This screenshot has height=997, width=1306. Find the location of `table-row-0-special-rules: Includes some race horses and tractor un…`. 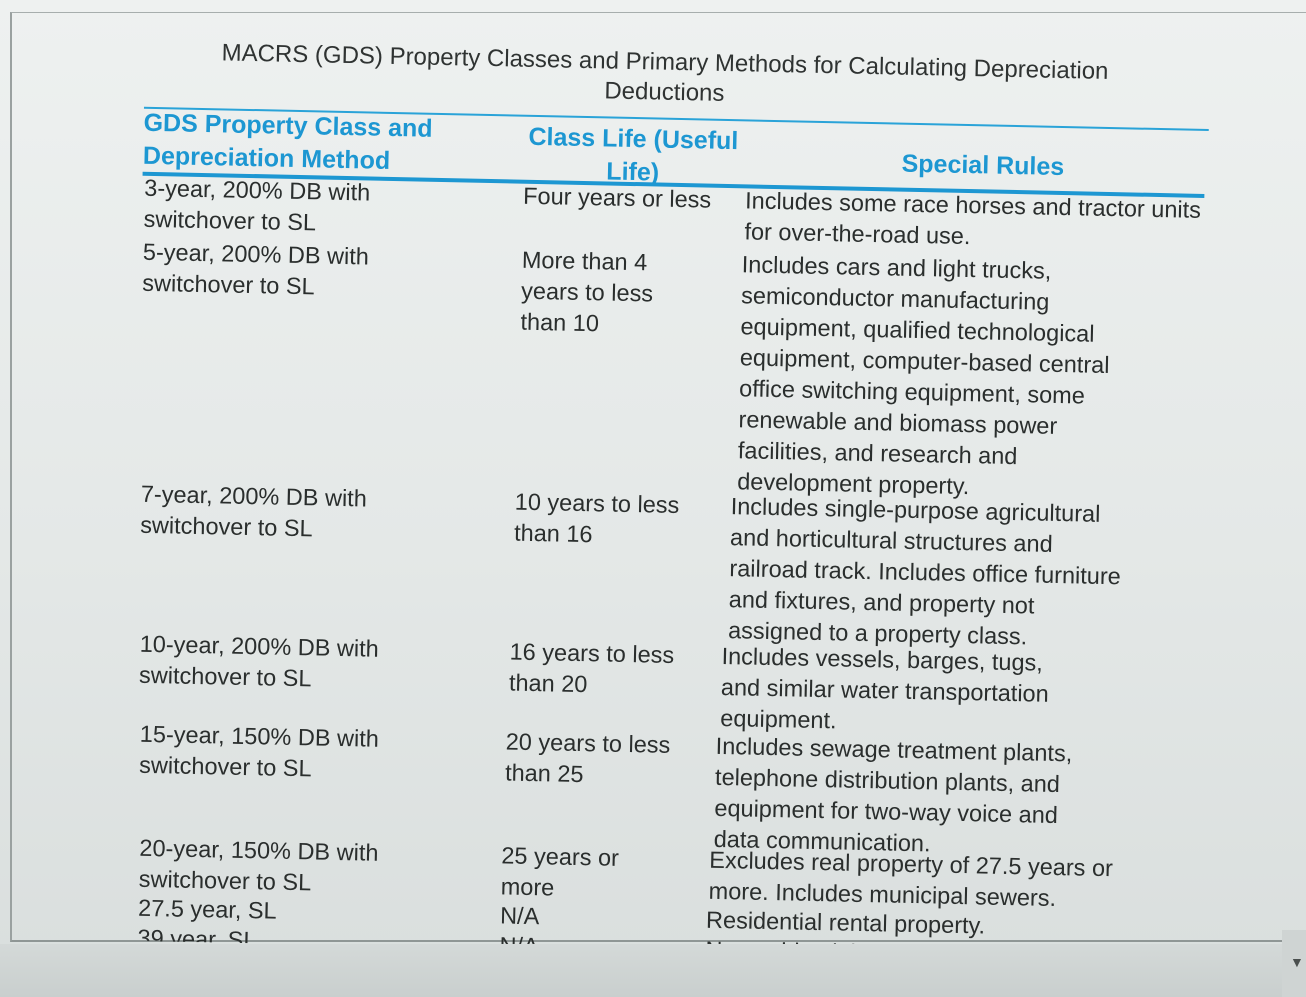

table-row-0-special-rules: Includes some race horses and tractor un… is located at coordinates (973, 218).